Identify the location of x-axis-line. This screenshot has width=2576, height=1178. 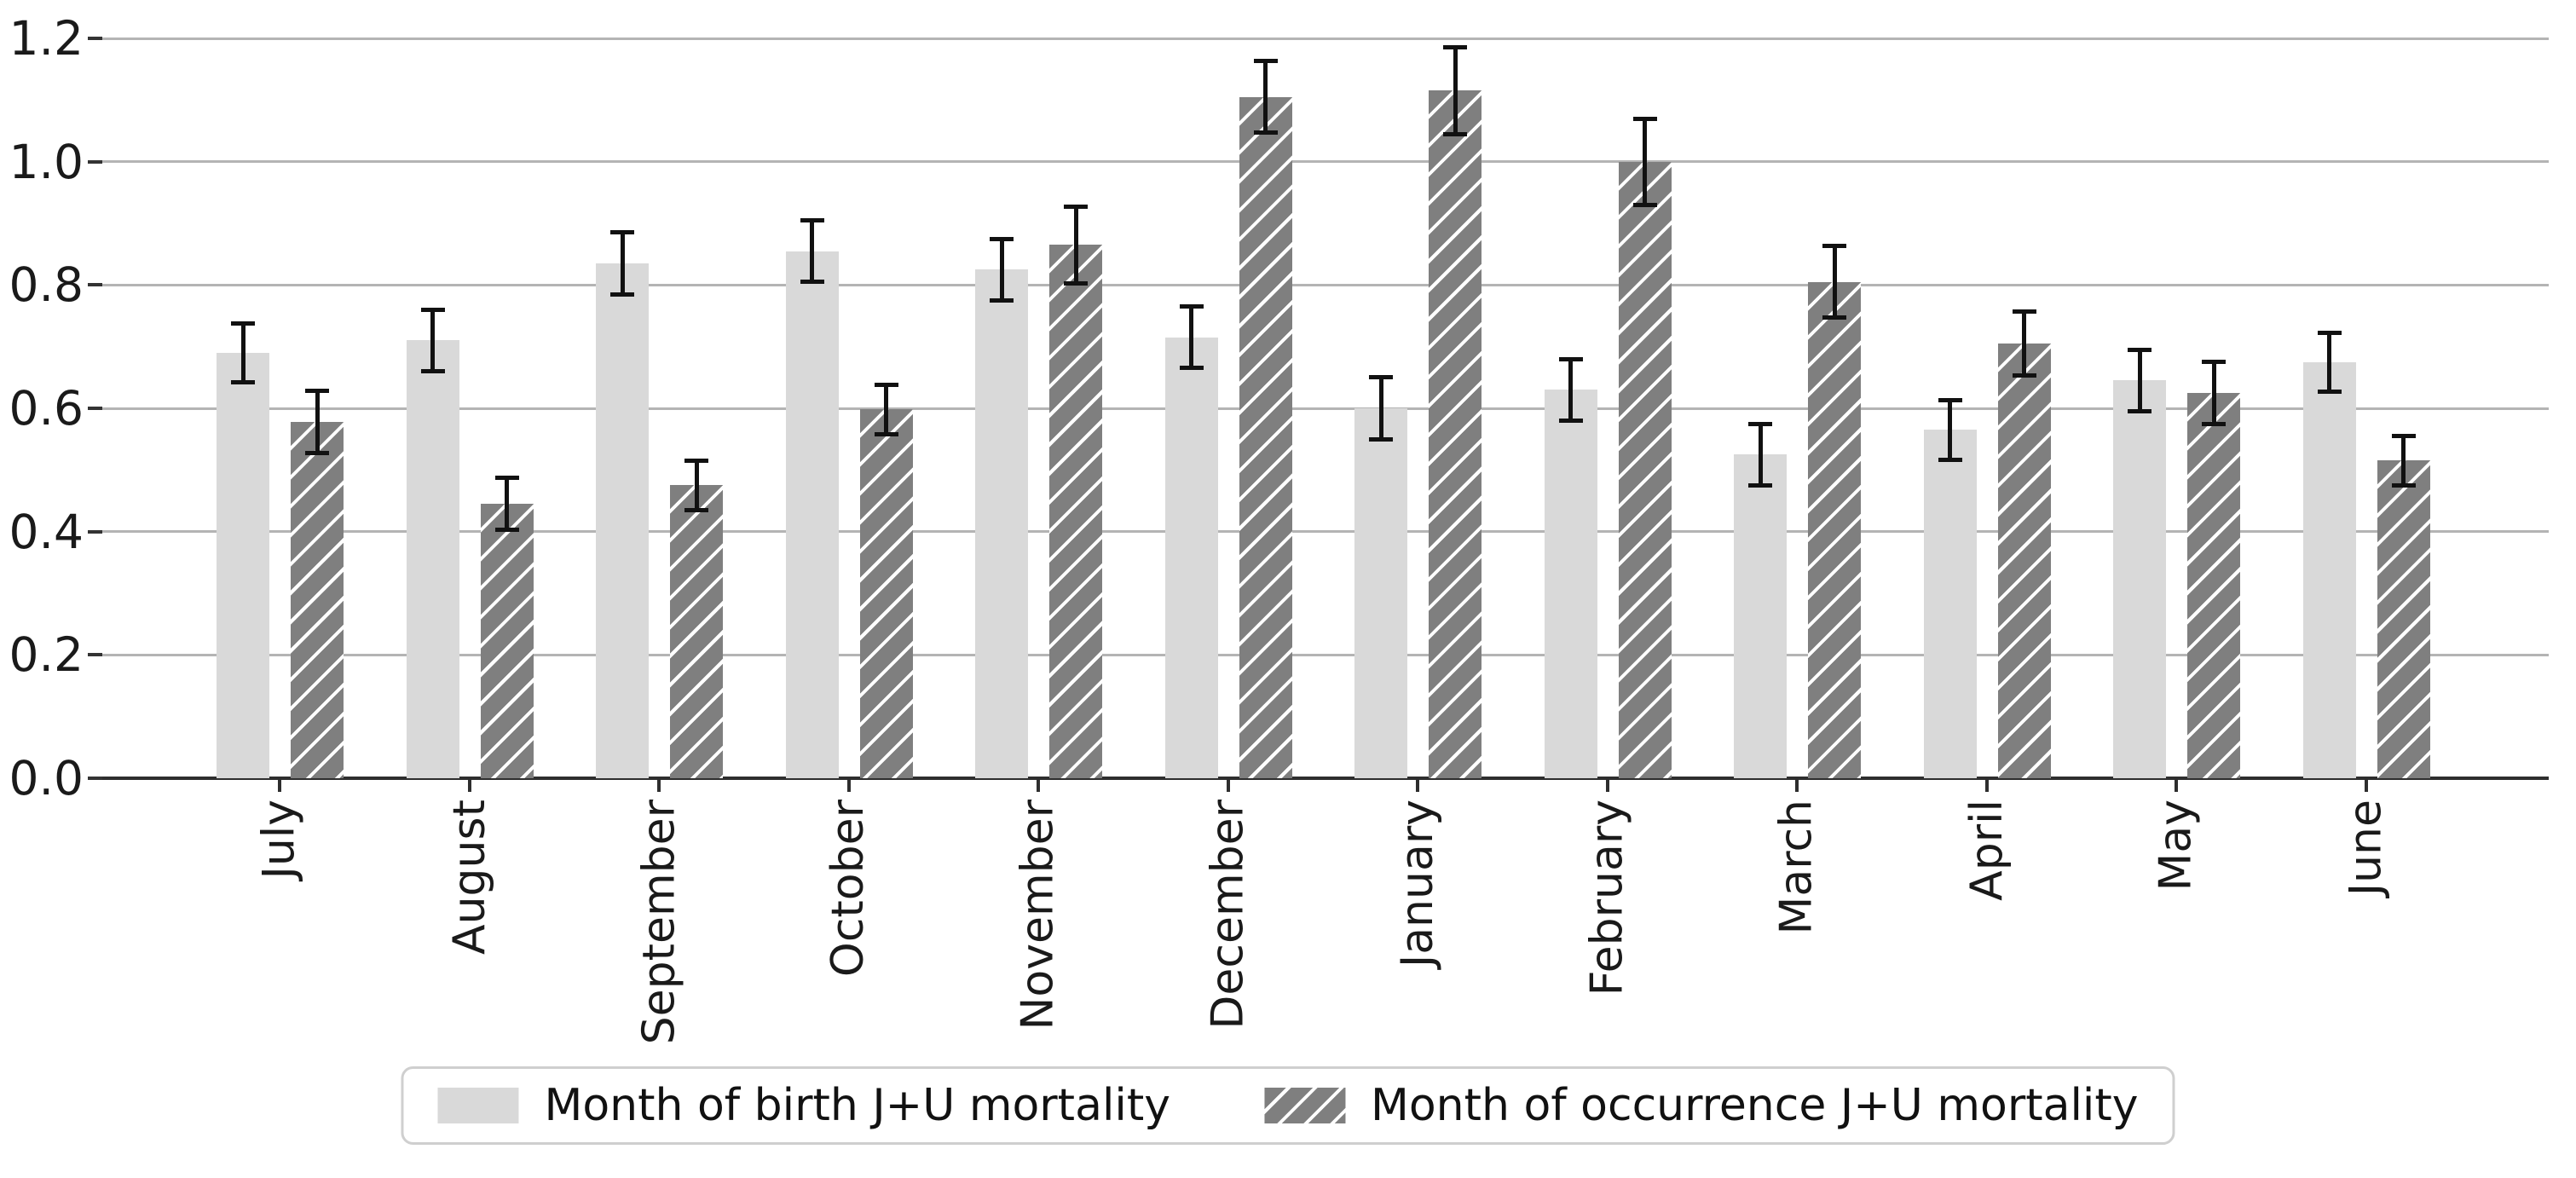
(1325, 778).